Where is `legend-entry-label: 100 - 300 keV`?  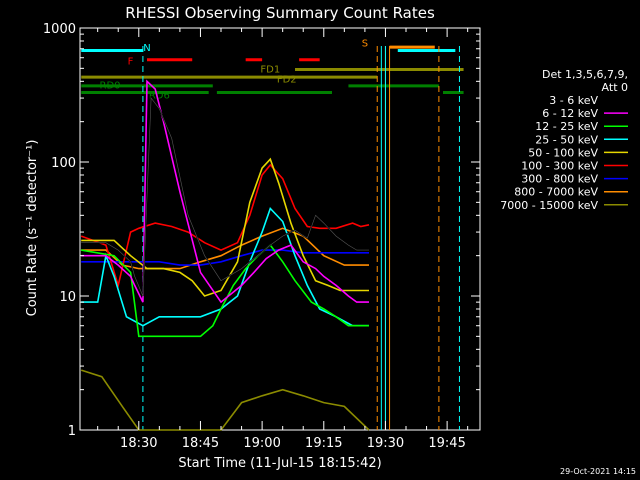 legend-entry-label: 100 - 300 keV is located at coordinates (559, 166).